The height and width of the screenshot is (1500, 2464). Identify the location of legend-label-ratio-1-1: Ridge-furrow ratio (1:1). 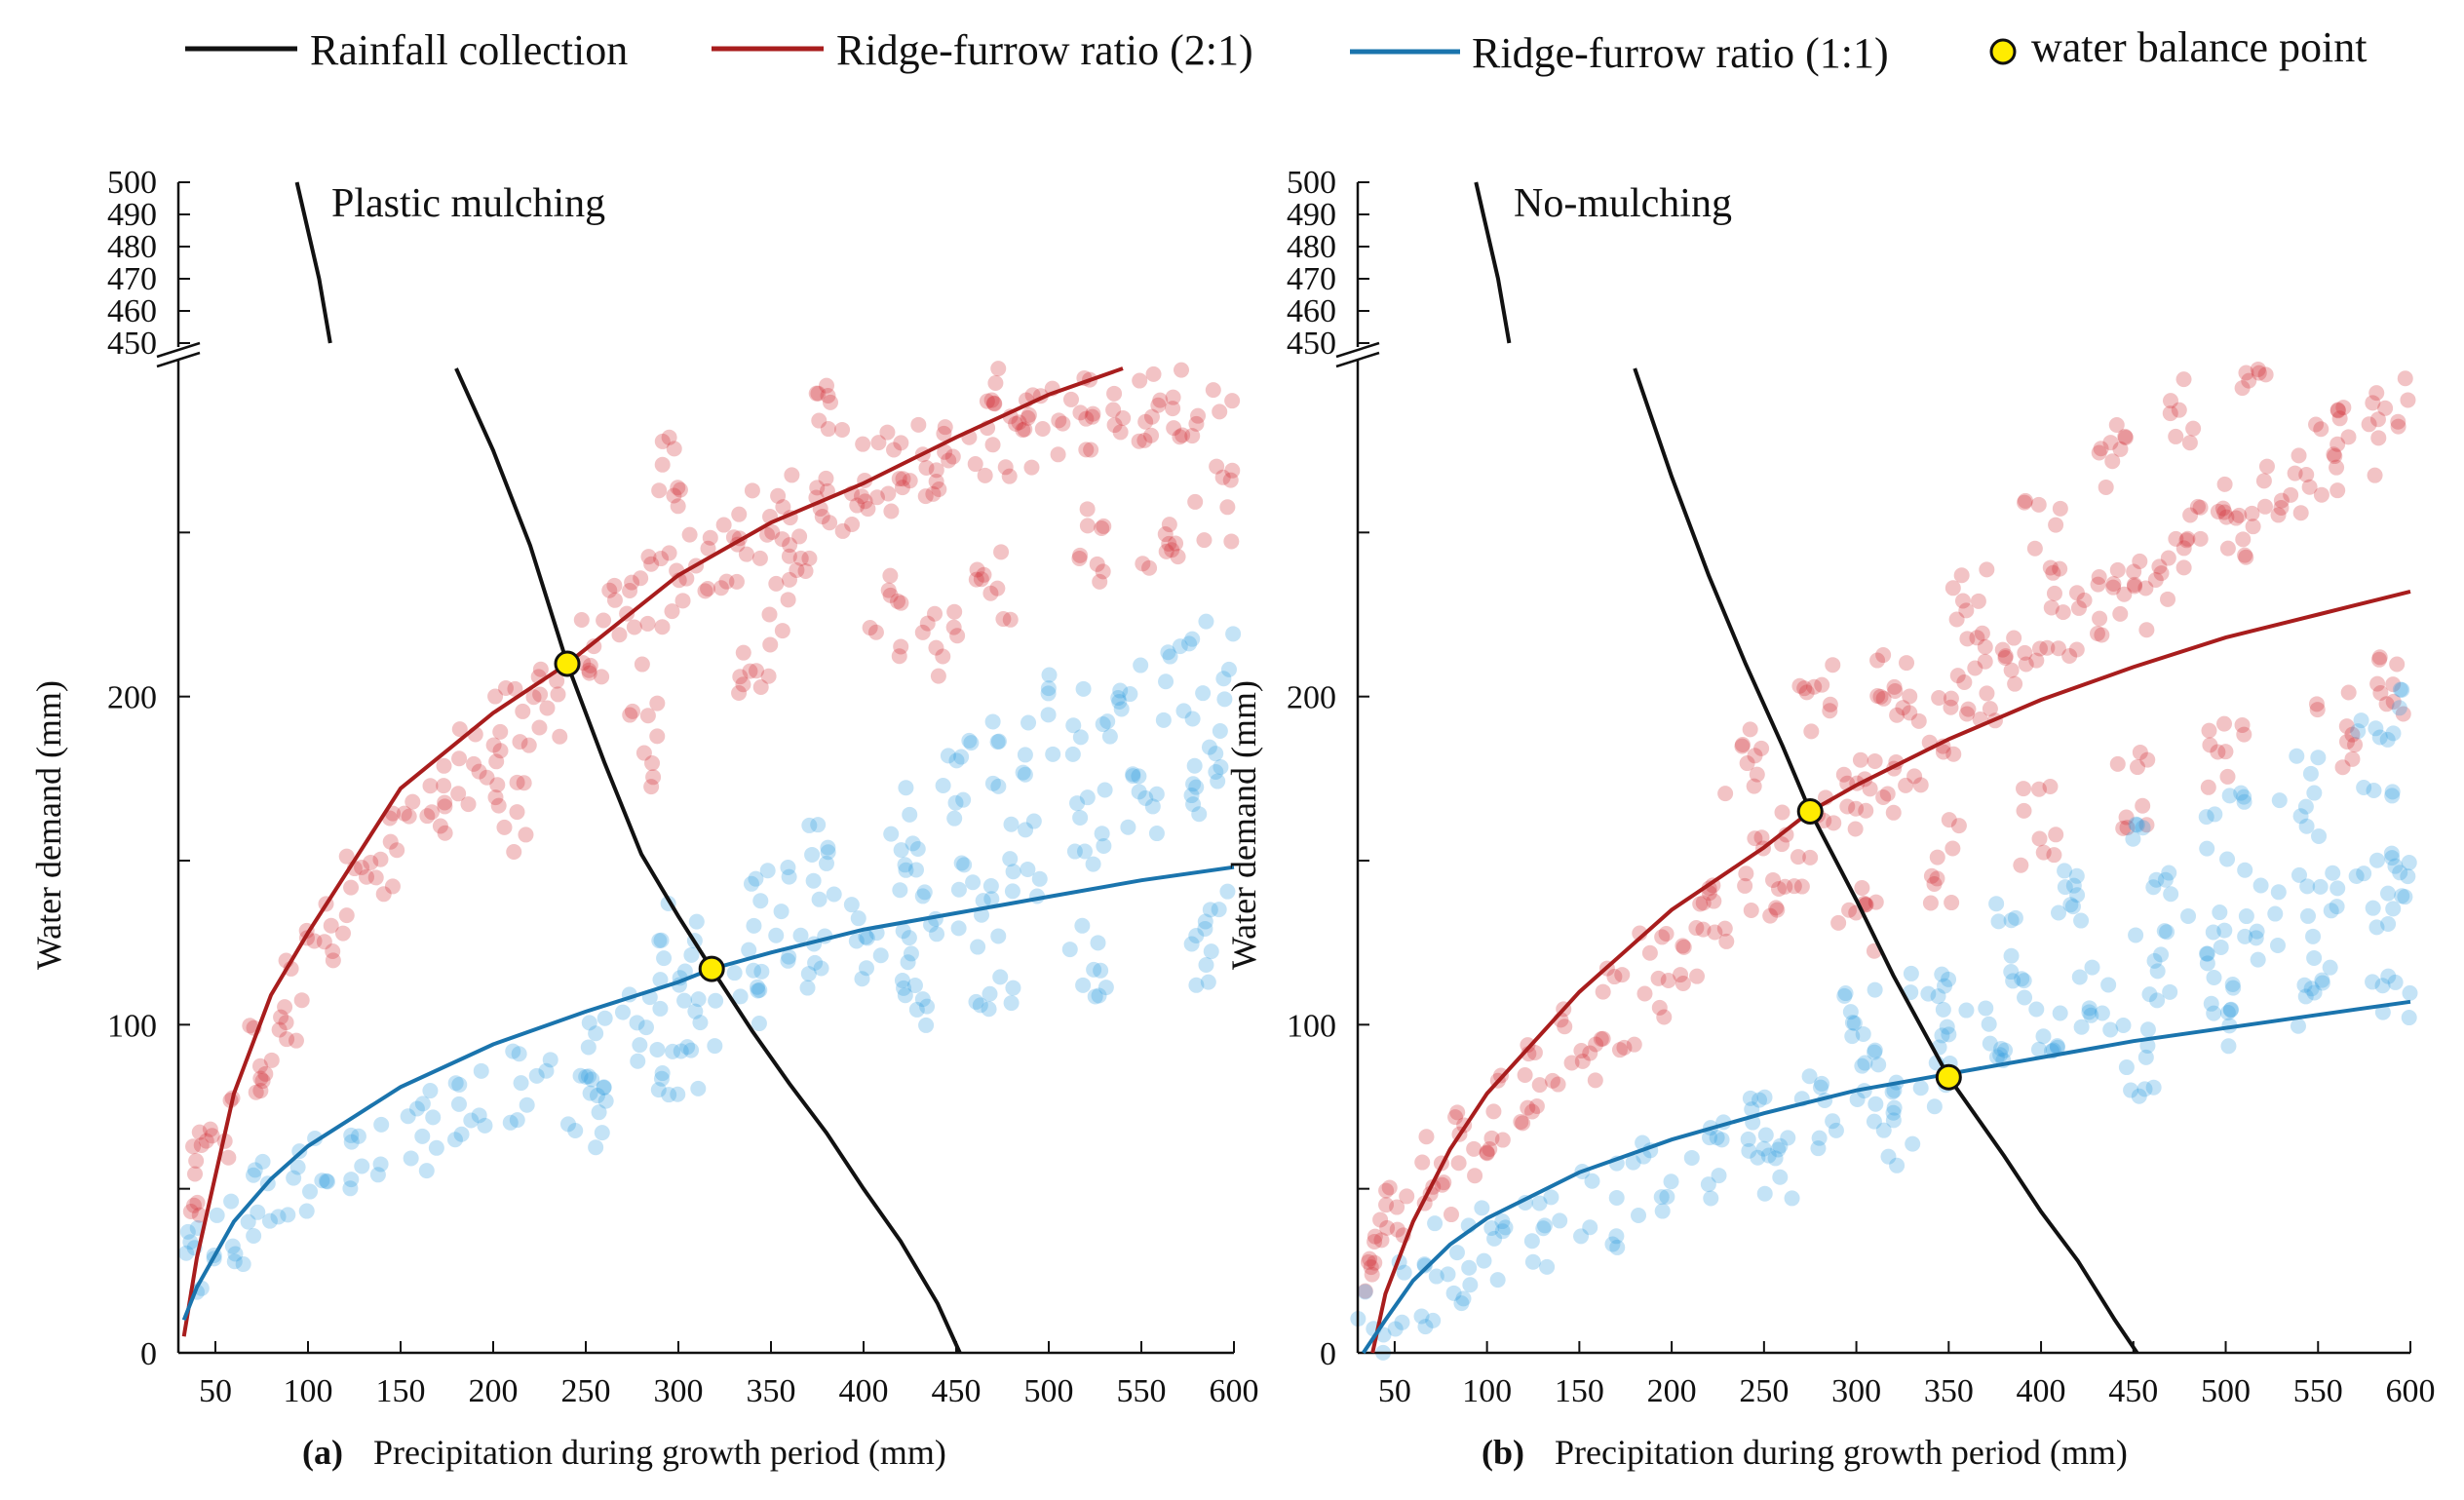
(1680, 53).